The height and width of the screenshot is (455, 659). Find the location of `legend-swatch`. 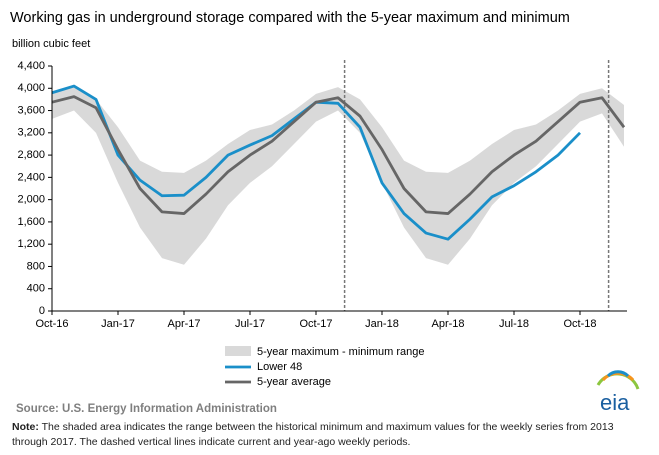

legend-swatch is located at coordinates (238, 351).